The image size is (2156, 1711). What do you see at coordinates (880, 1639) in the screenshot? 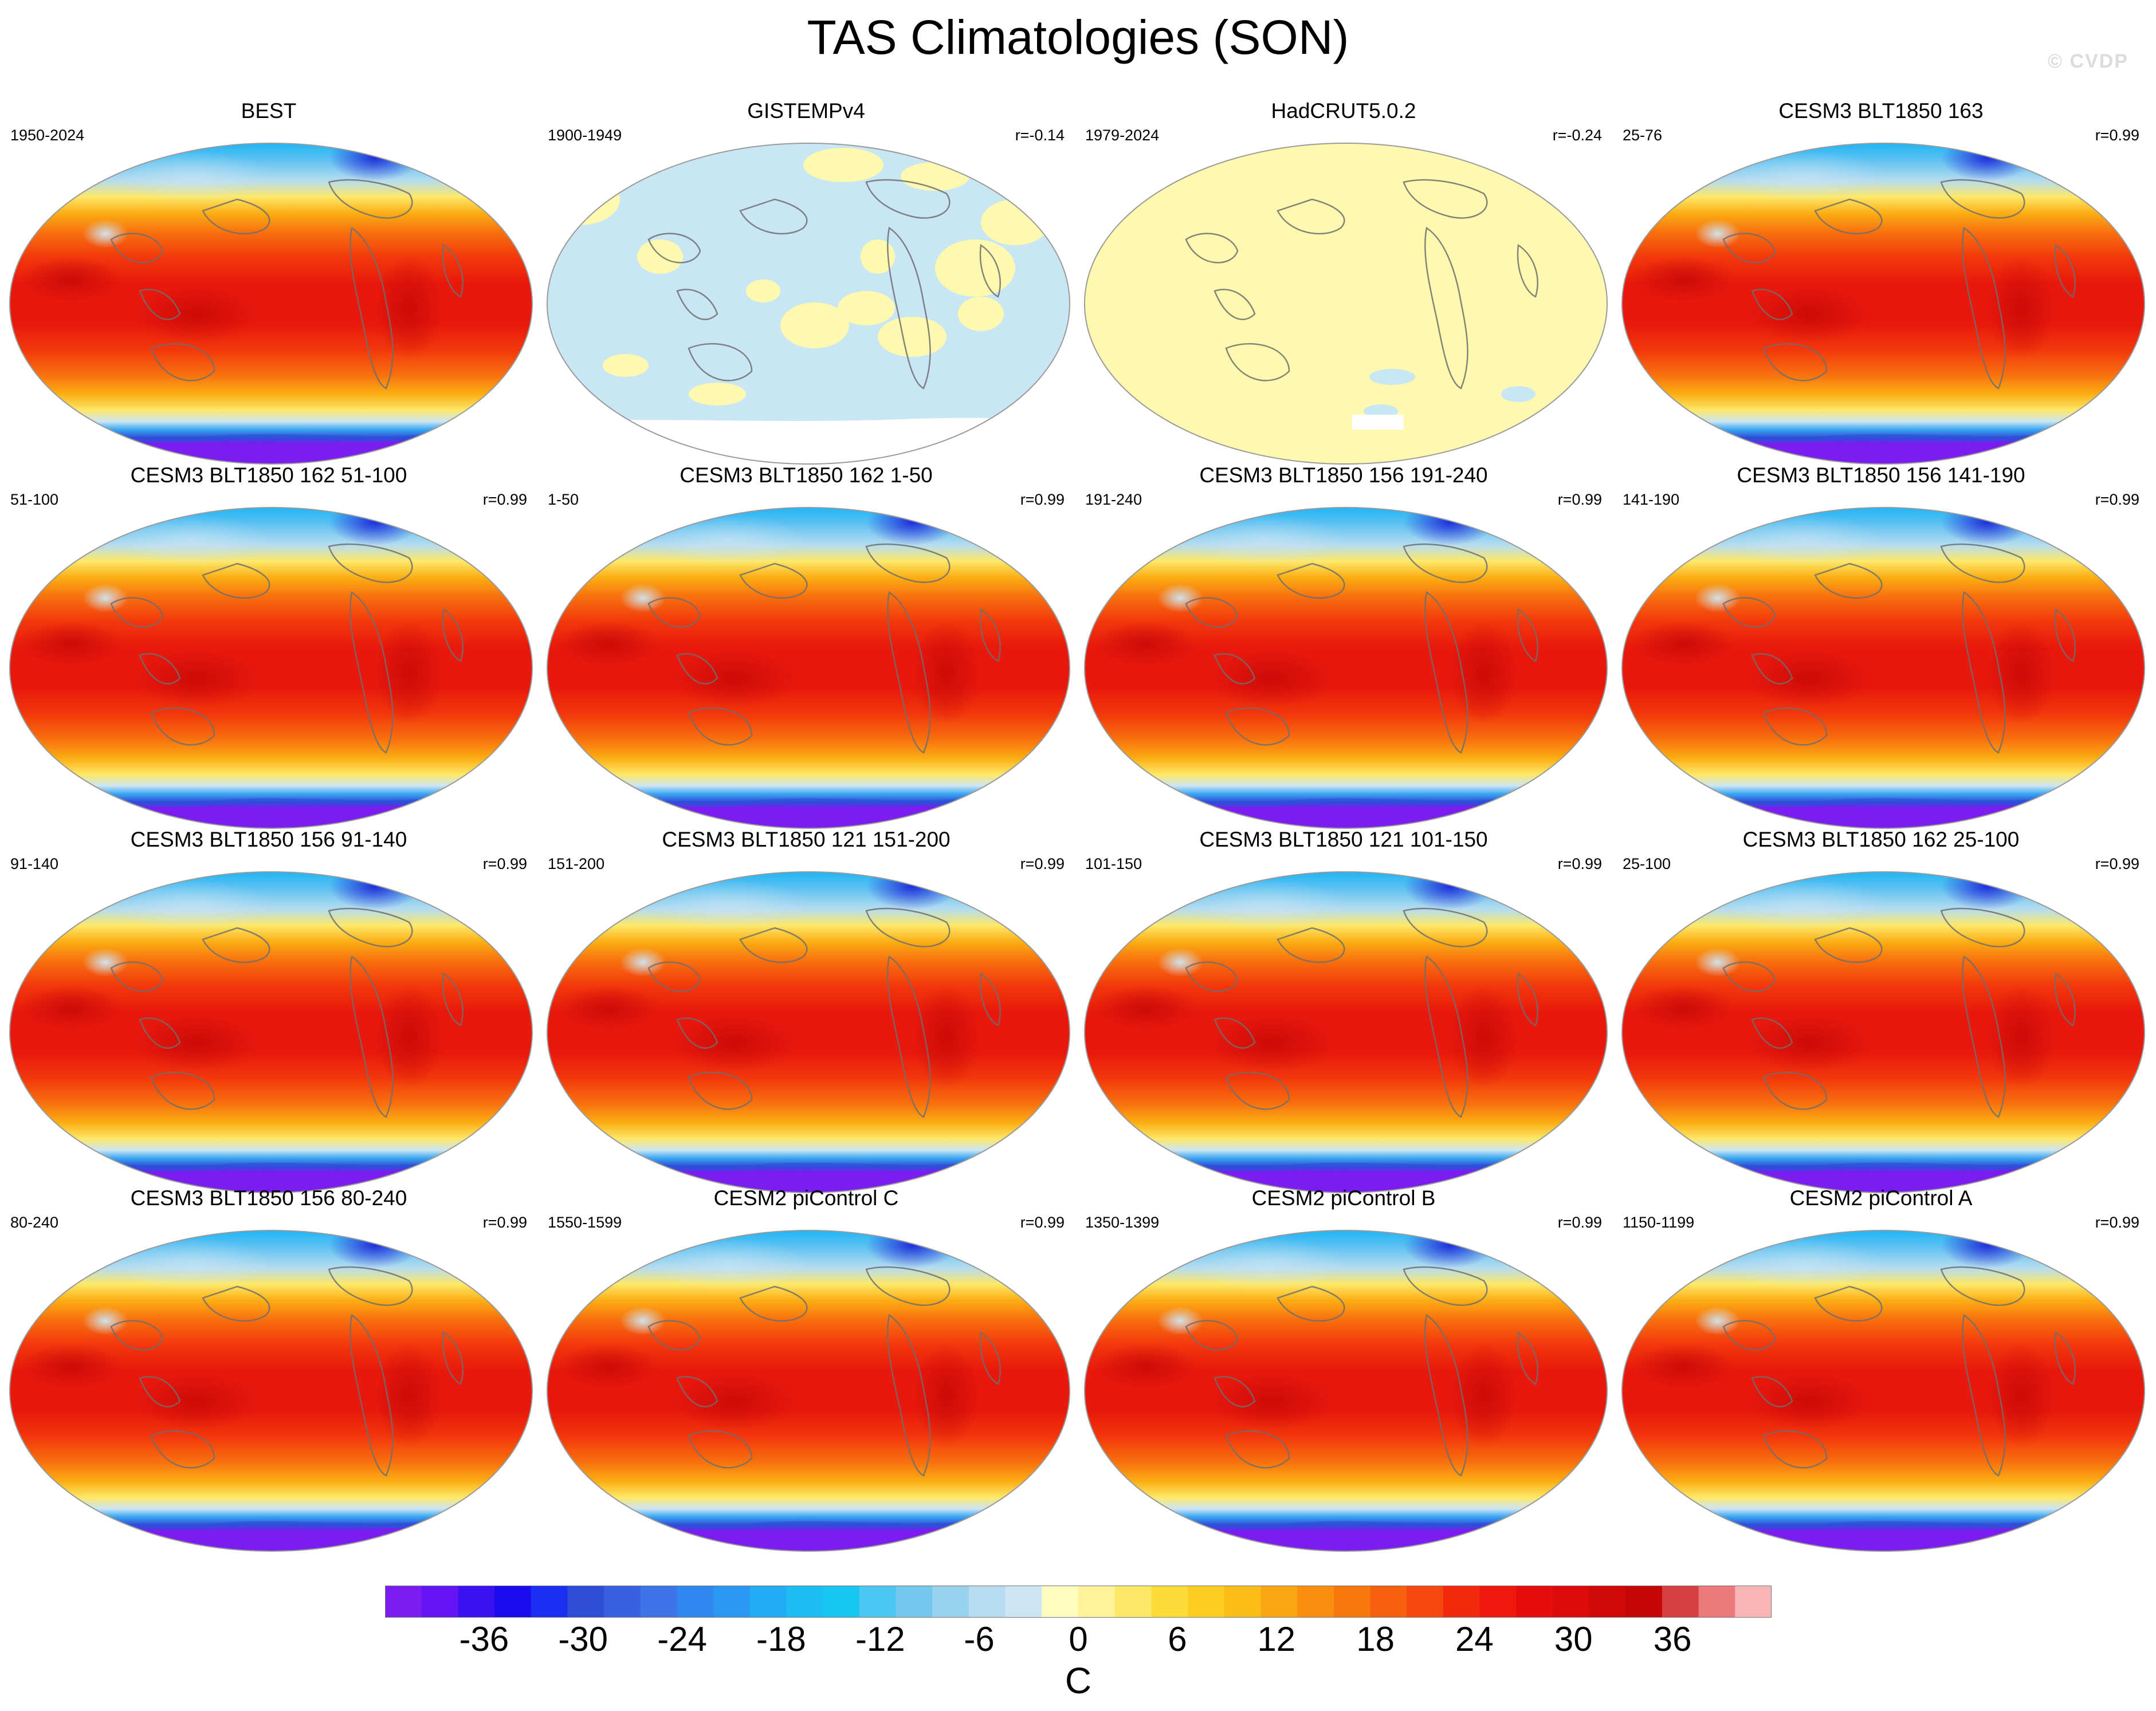
I see `colorbar-tick-label: -12` at bounding box center [880, 1639].